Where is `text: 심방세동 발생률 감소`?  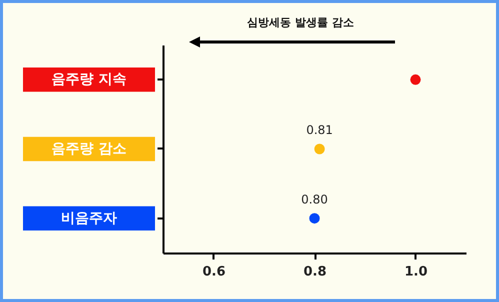 text: 심방세동 발생률 감소 is located at coordinates (300, 22).